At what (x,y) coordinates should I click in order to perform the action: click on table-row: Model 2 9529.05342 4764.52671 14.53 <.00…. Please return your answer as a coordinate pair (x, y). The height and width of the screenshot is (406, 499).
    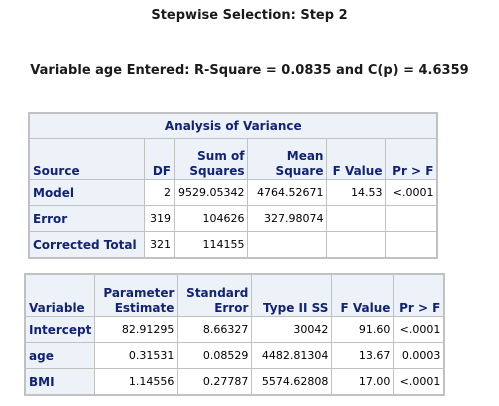
    Looking at the image, I should click on (233, 192).